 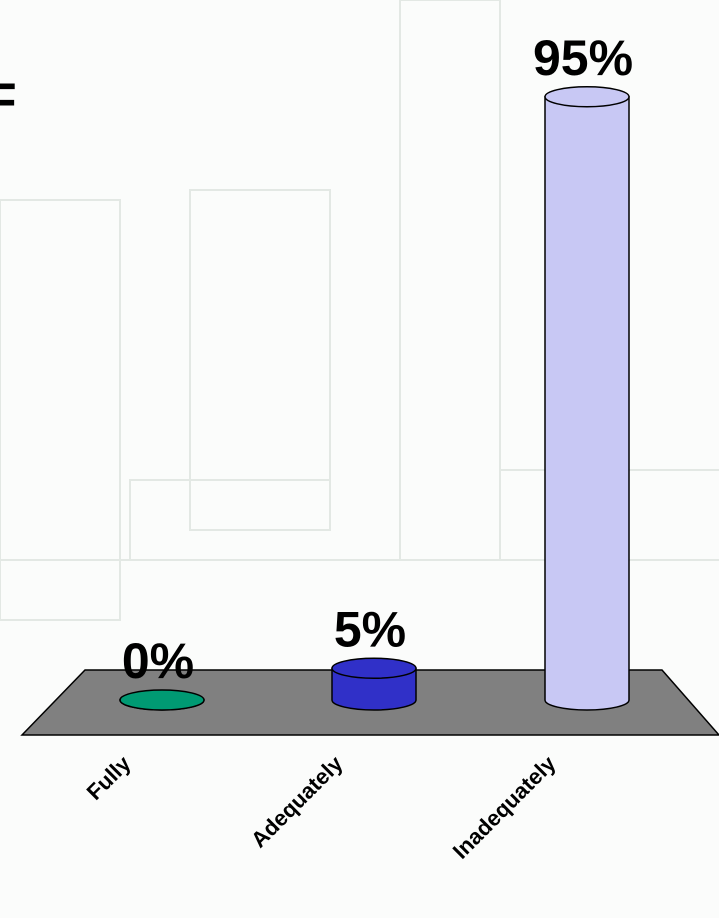 I want to click on chart-title: F, so click(x=8, y=101).